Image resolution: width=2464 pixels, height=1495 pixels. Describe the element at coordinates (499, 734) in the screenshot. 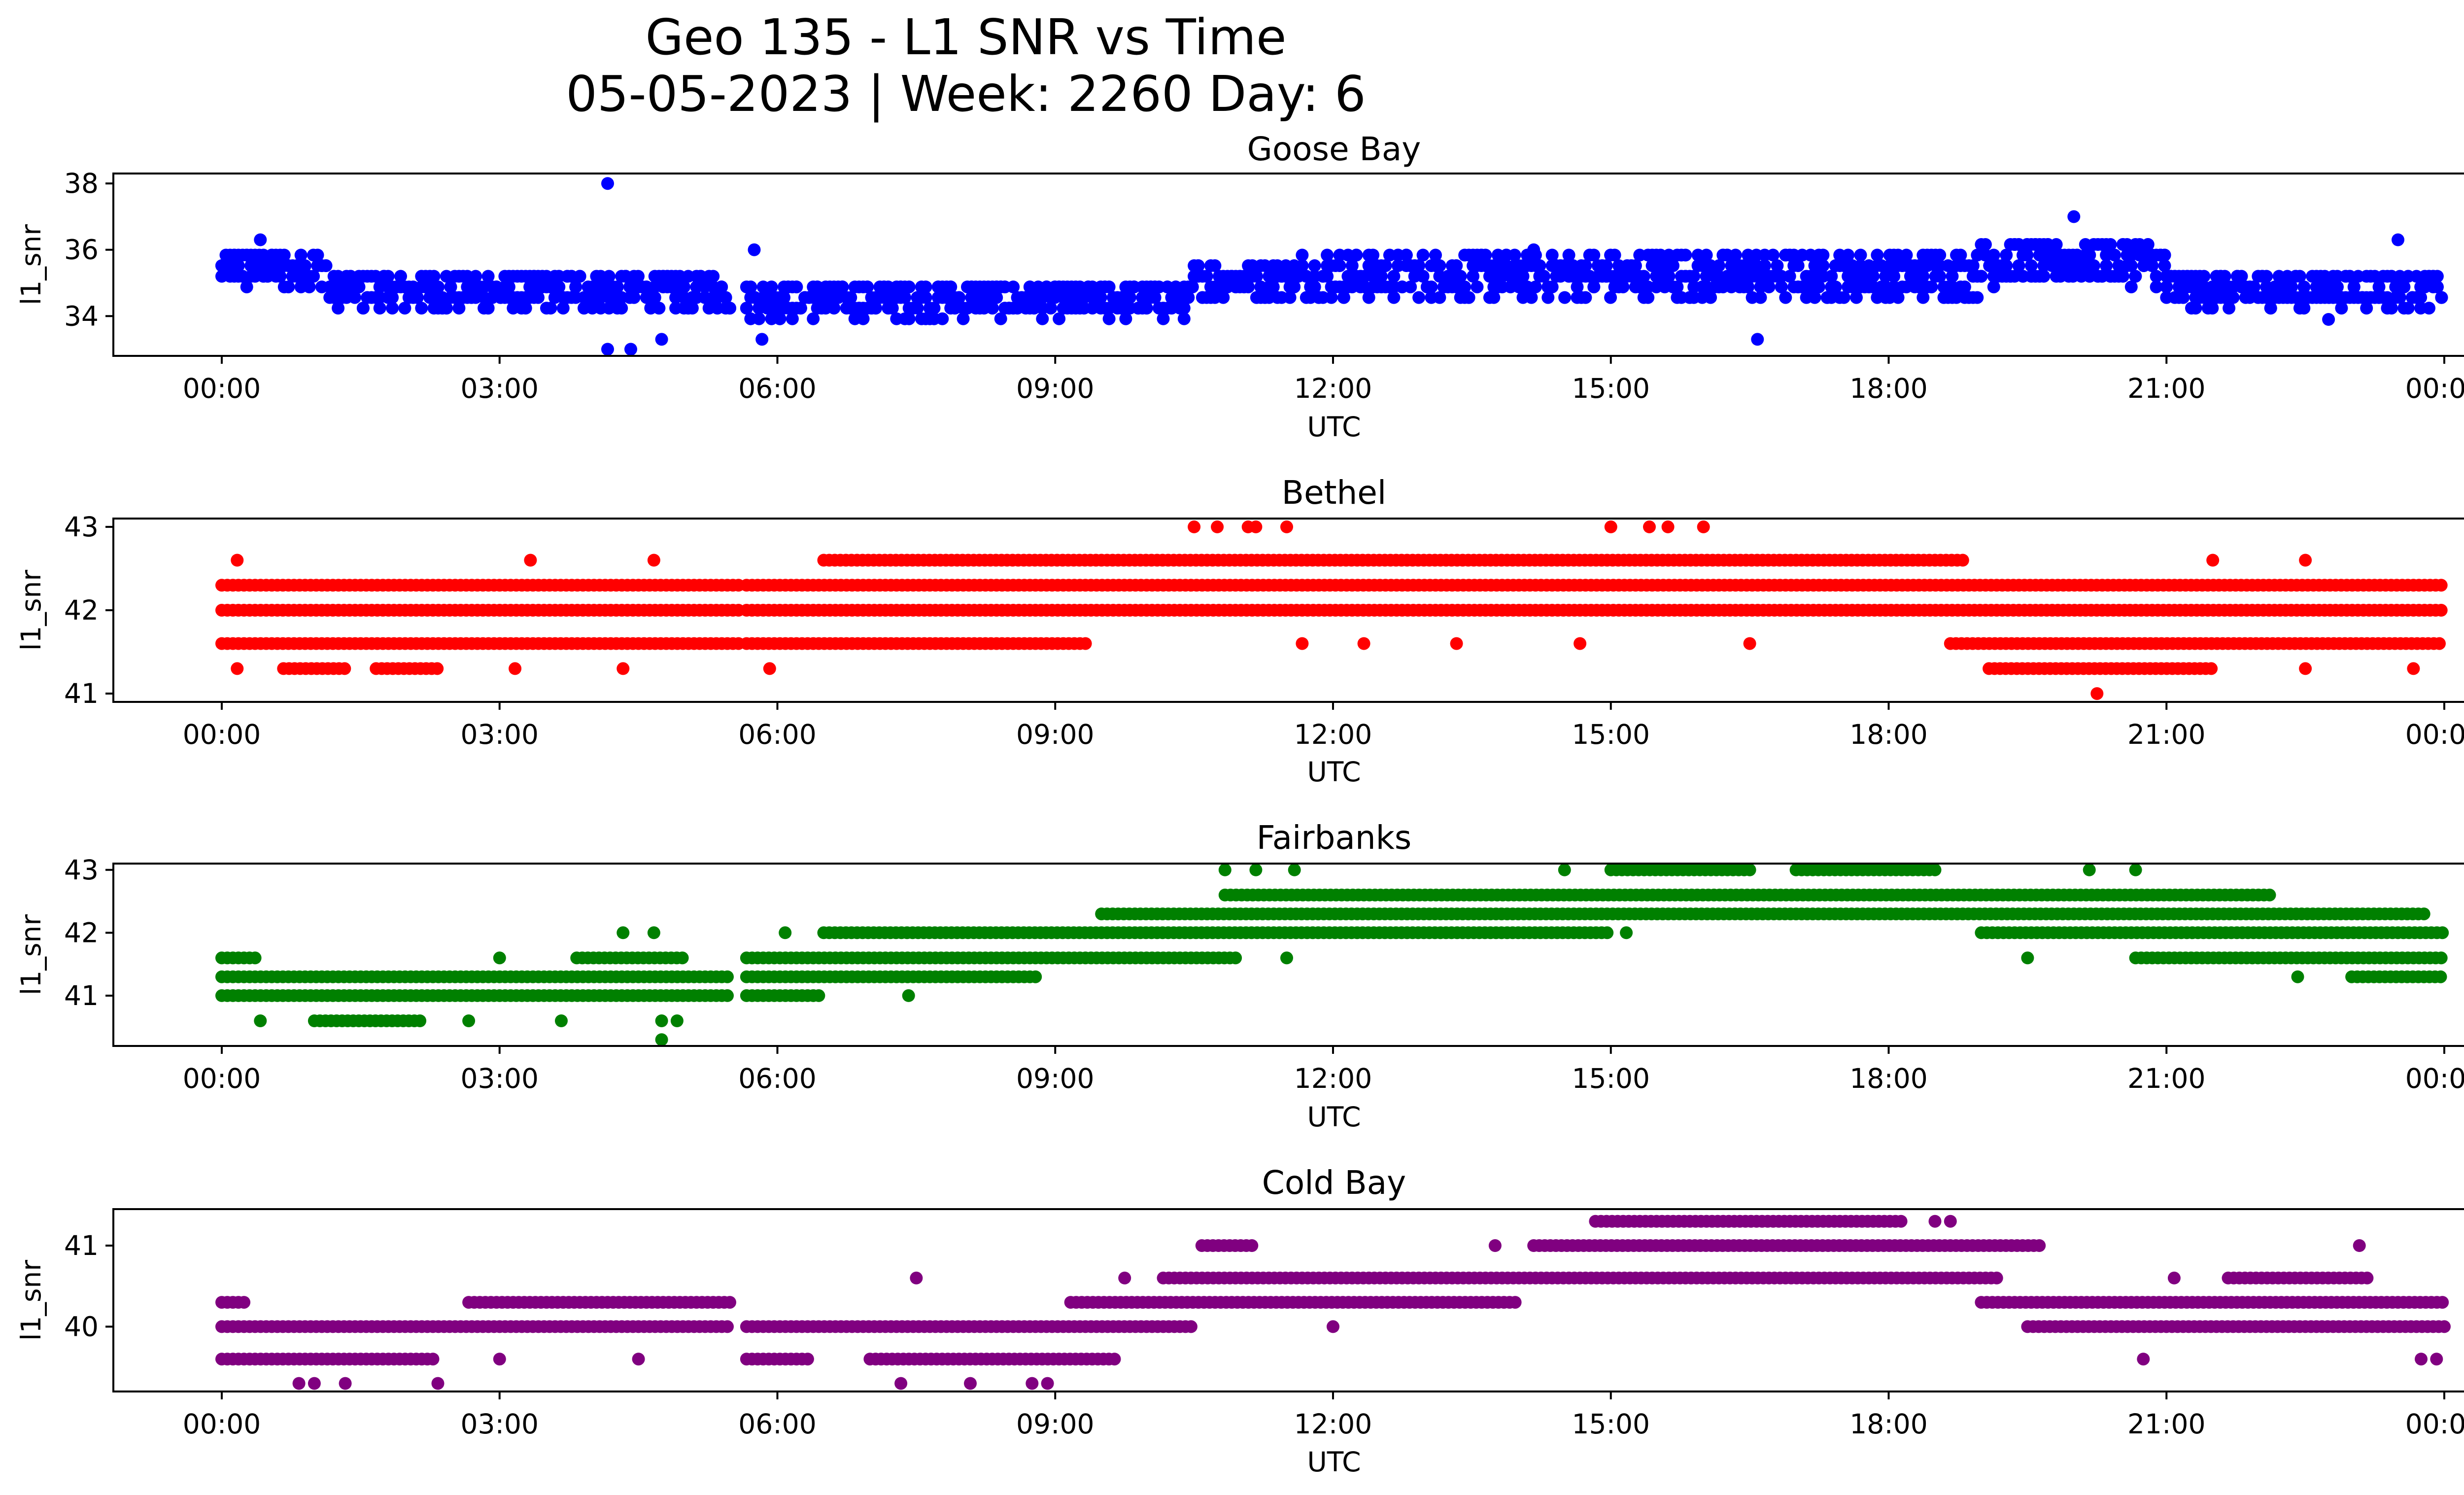

I see `x-tick-label: 03:00` at that location.